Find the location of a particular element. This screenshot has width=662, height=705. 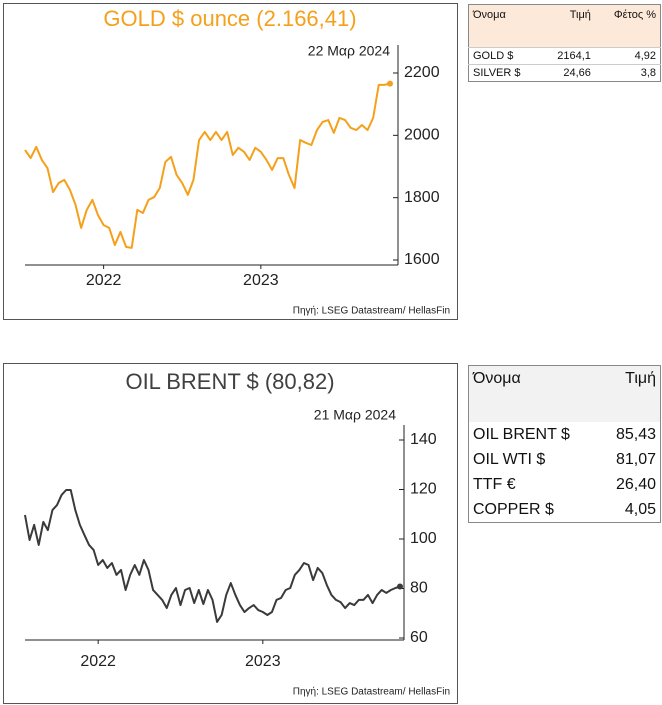

y-tick-label: 100 is located at coordinates (423, 538).